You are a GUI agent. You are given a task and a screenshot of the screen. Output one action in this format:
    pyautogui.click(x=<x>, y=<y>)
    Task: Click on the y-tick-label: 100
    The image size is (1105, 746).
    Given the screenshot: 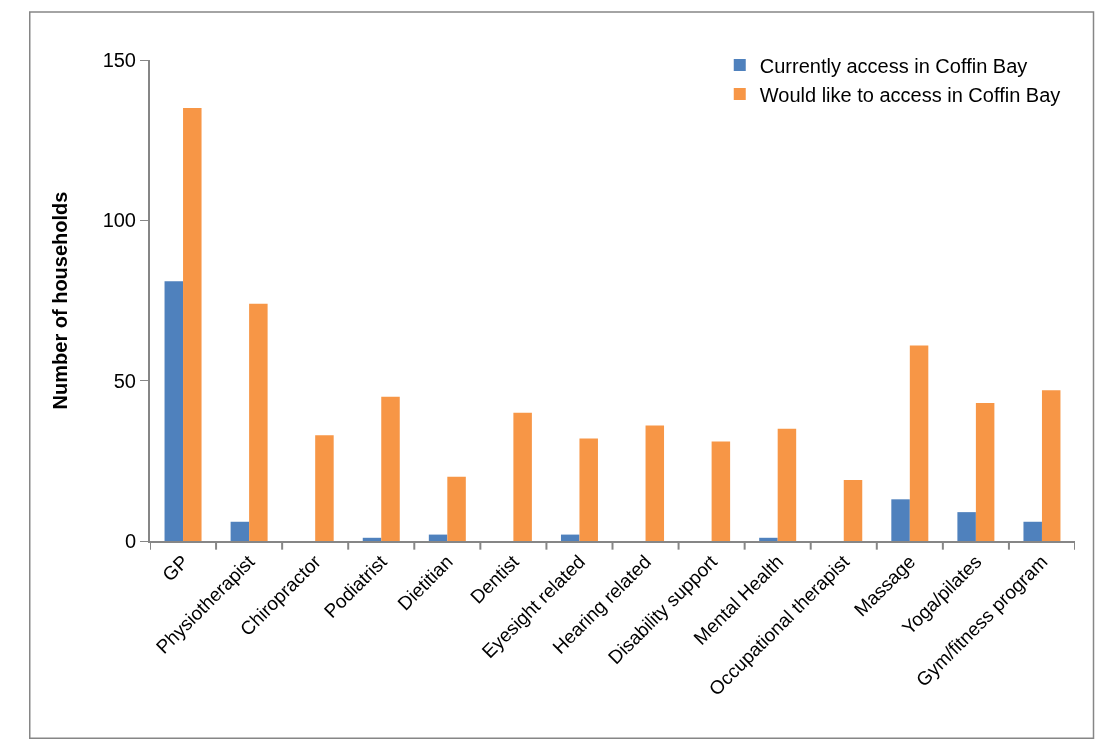 What is the action you would take?
    pyautogui.click(x=119, y=220)
    